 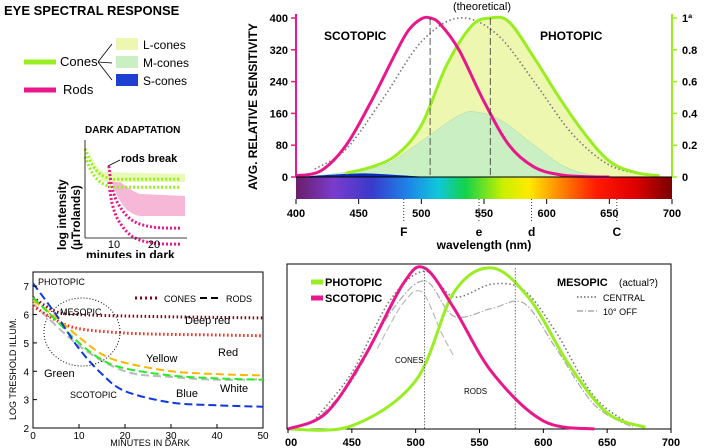 What do you see at coordinates (132, 130) in the screenshot?
I see `dark-adapt-title: DARK ADAPTATION` at bounding box center [132, 130].